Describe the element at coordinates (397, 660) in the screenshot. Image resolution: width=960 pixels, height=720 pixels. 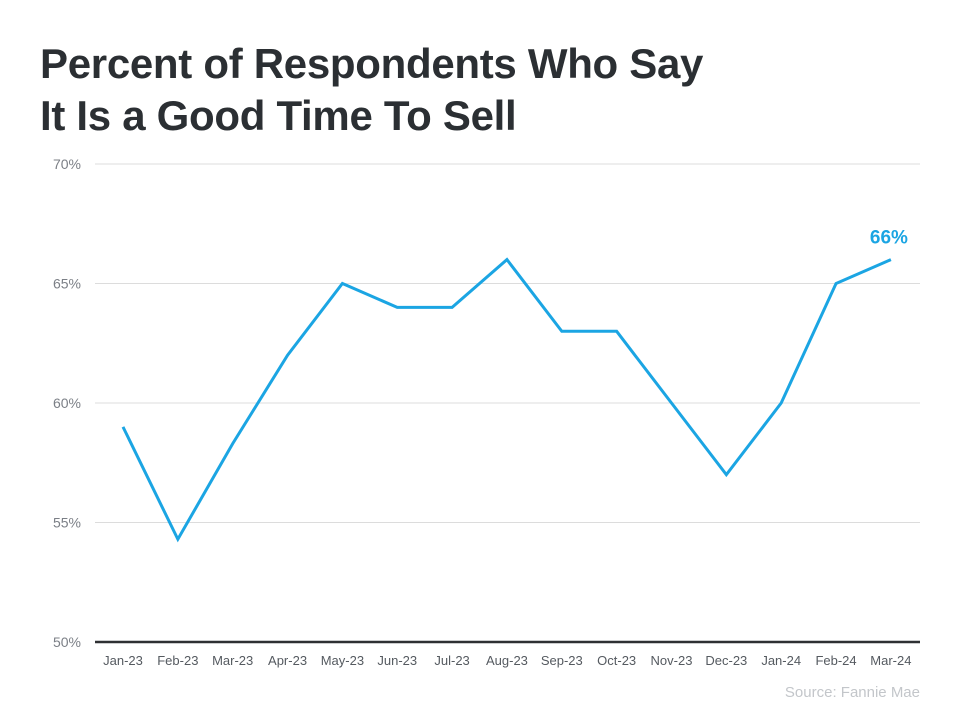
I see `x-tick-label: Jun-23` at that location.